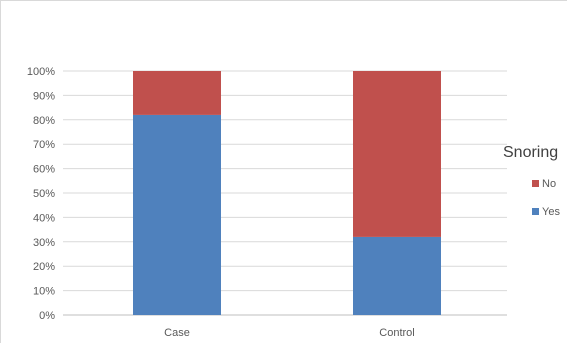 The height and width of the screenshot is (344, 567). Describe the element at coordinates (397, 275) in the screenshot. I see `bar-control-yes` at that location.